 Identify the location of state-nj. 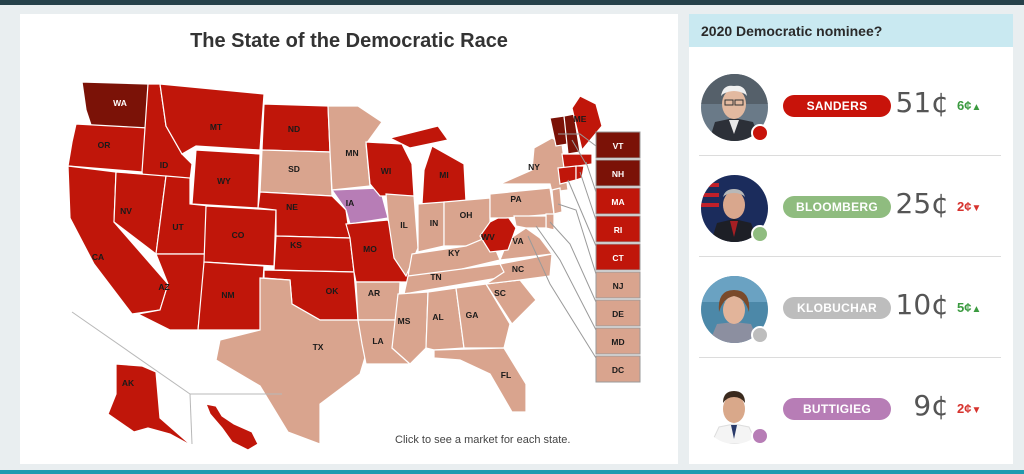
(557, 201).